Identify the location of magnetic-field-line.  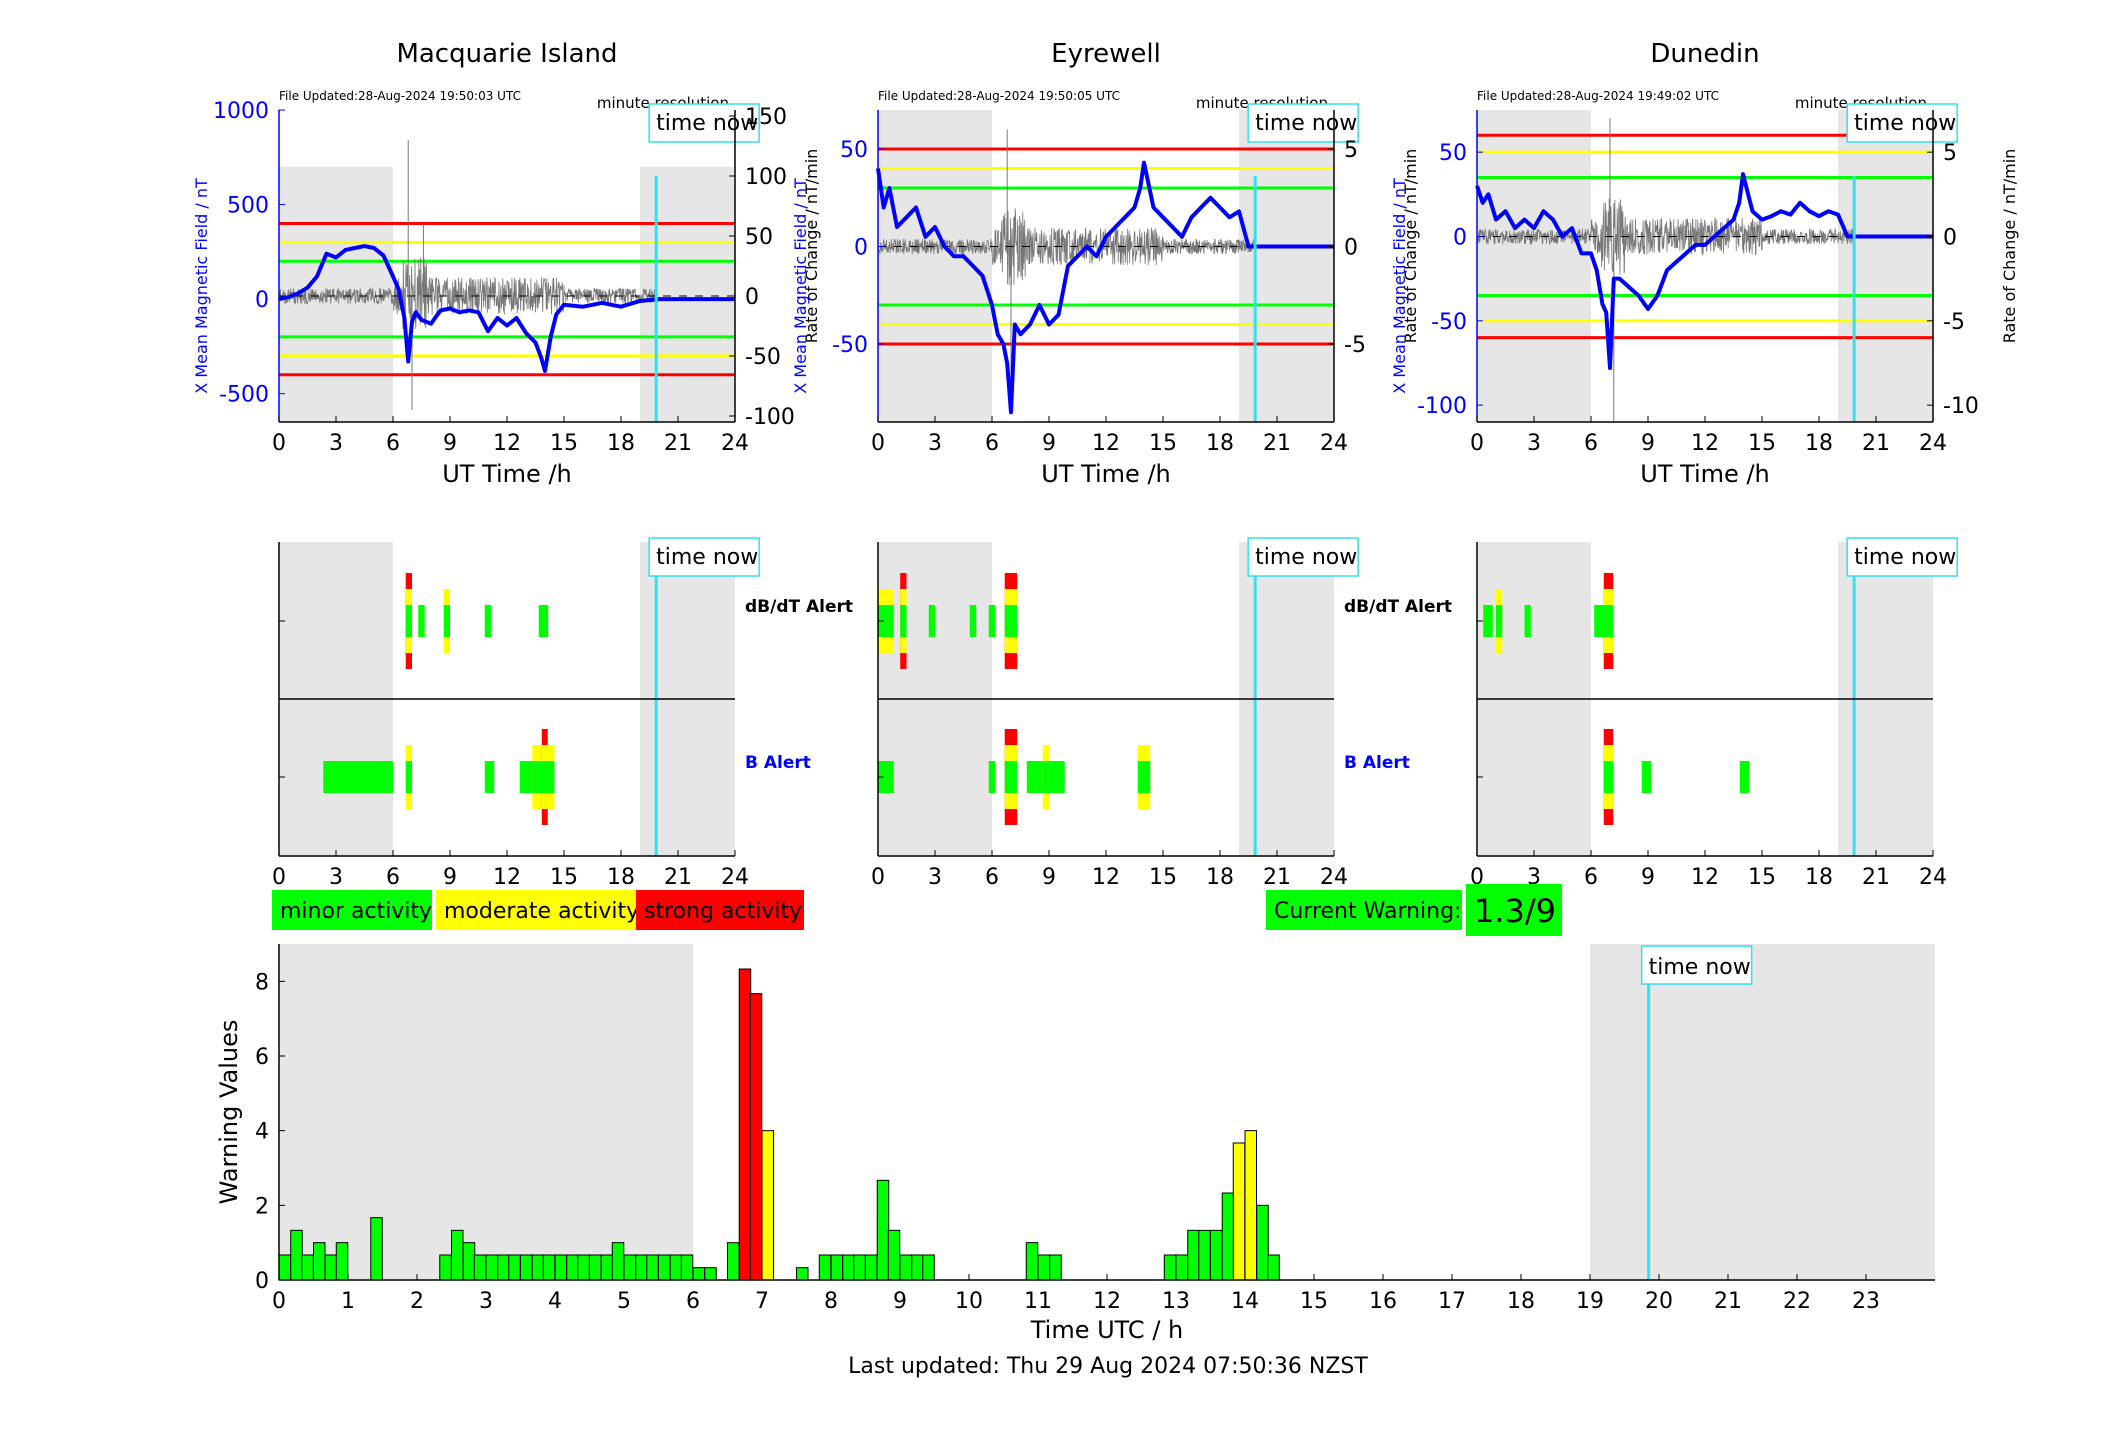
(1105, 287).